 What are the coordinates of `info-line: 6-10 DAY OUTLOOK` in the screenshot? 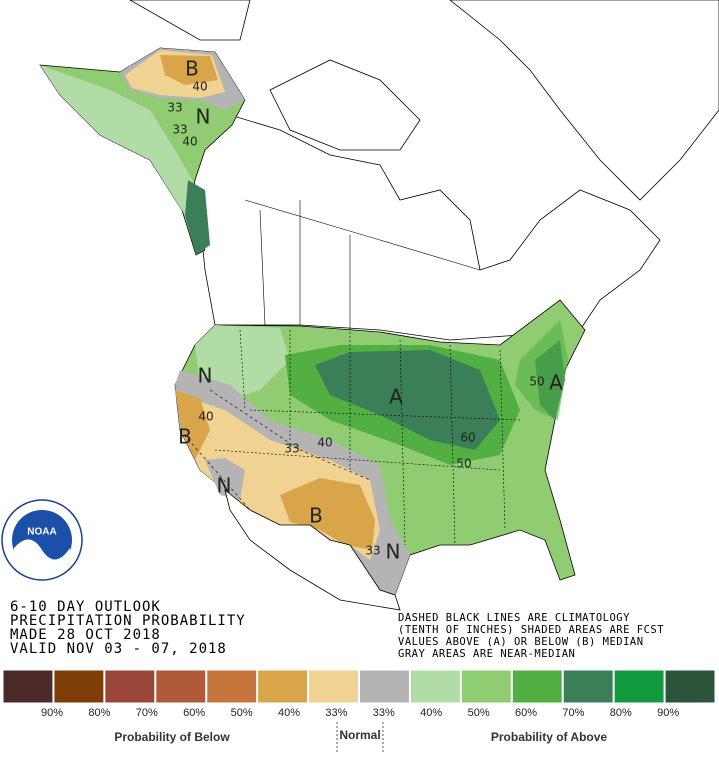 It's located at (85, 607).